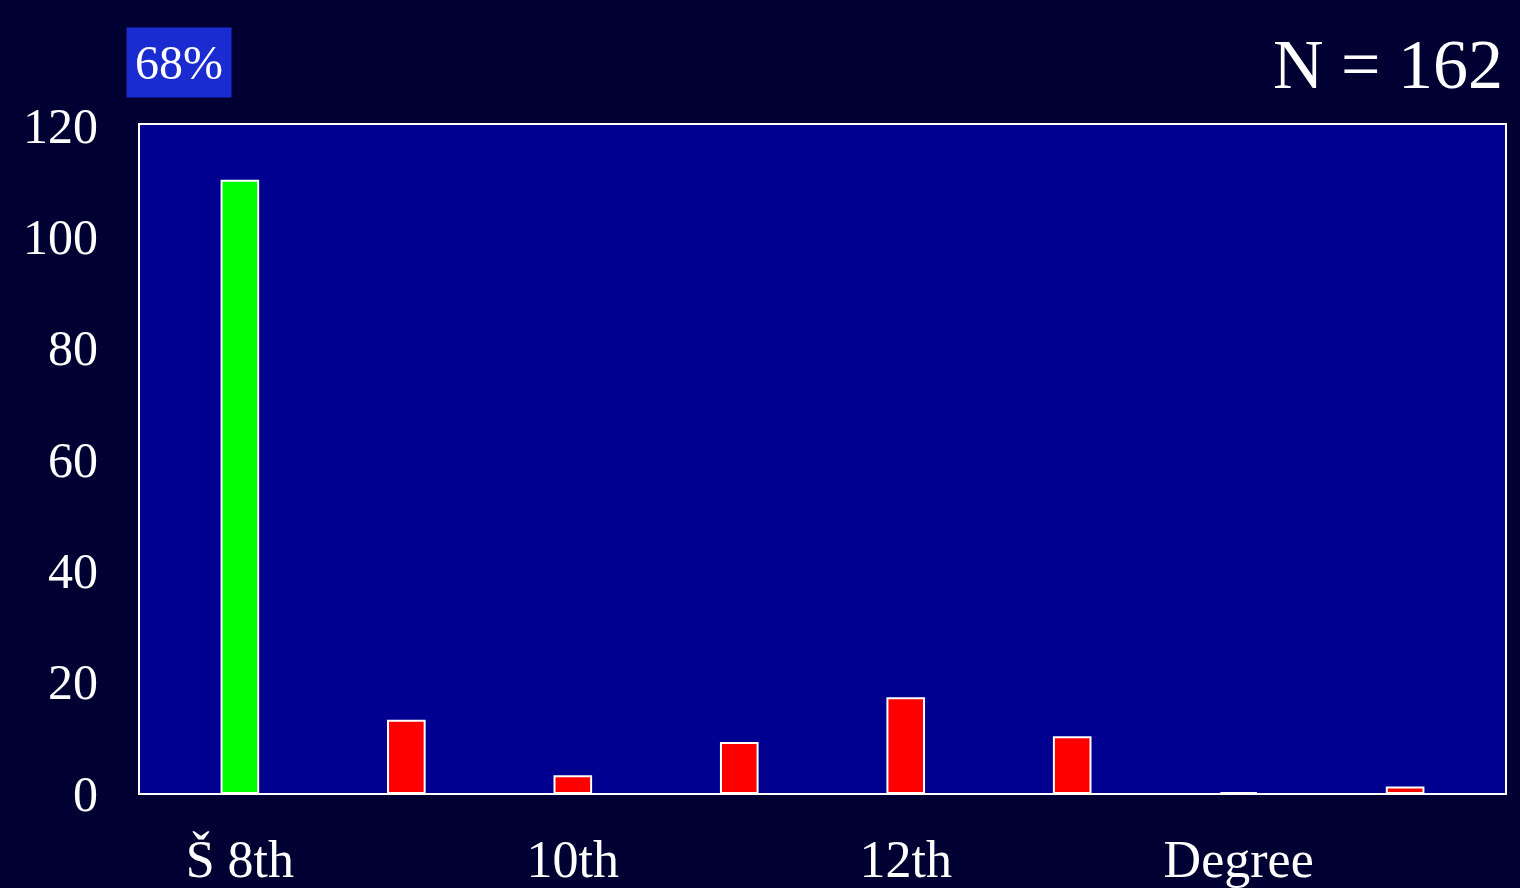 The image size is (1520, 888). I want to click on x-tick-label: 12th, so click(905, 859).